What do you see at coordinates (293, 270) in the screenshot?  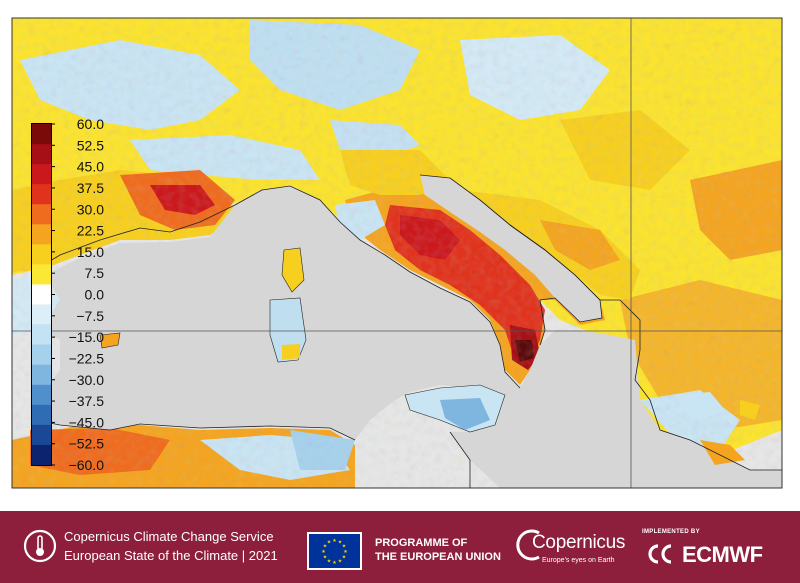 I see `corsica` at bounding box center [293, 270].